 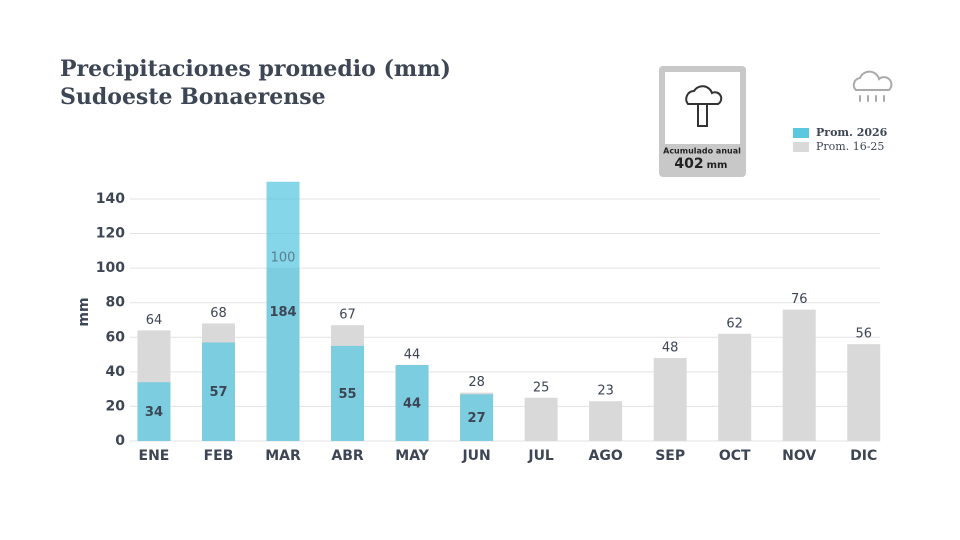 I want to click on current-label: 27, so click(x=477, y=418).